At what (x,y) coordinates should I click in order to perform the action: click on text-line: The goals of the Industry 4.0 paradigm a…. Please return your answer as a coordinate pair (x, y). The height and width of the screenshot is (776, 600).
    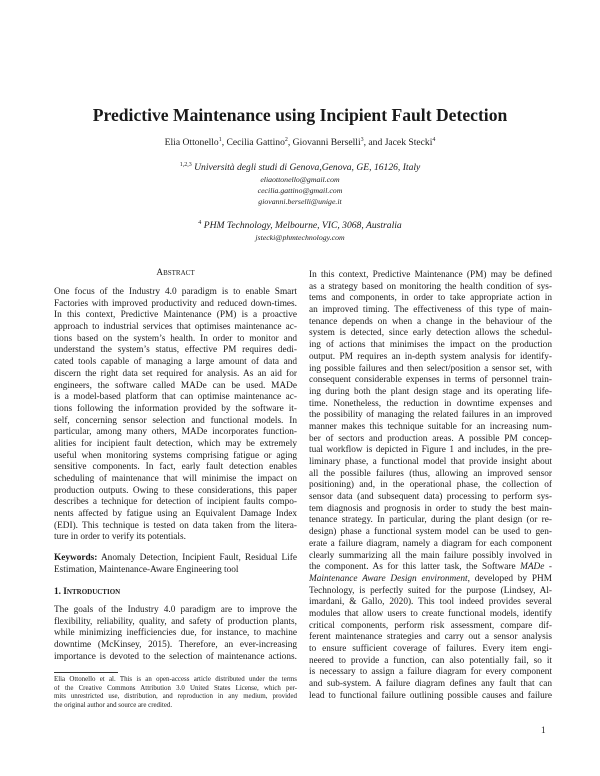
    Looking at the image, I should click on (175, 610).